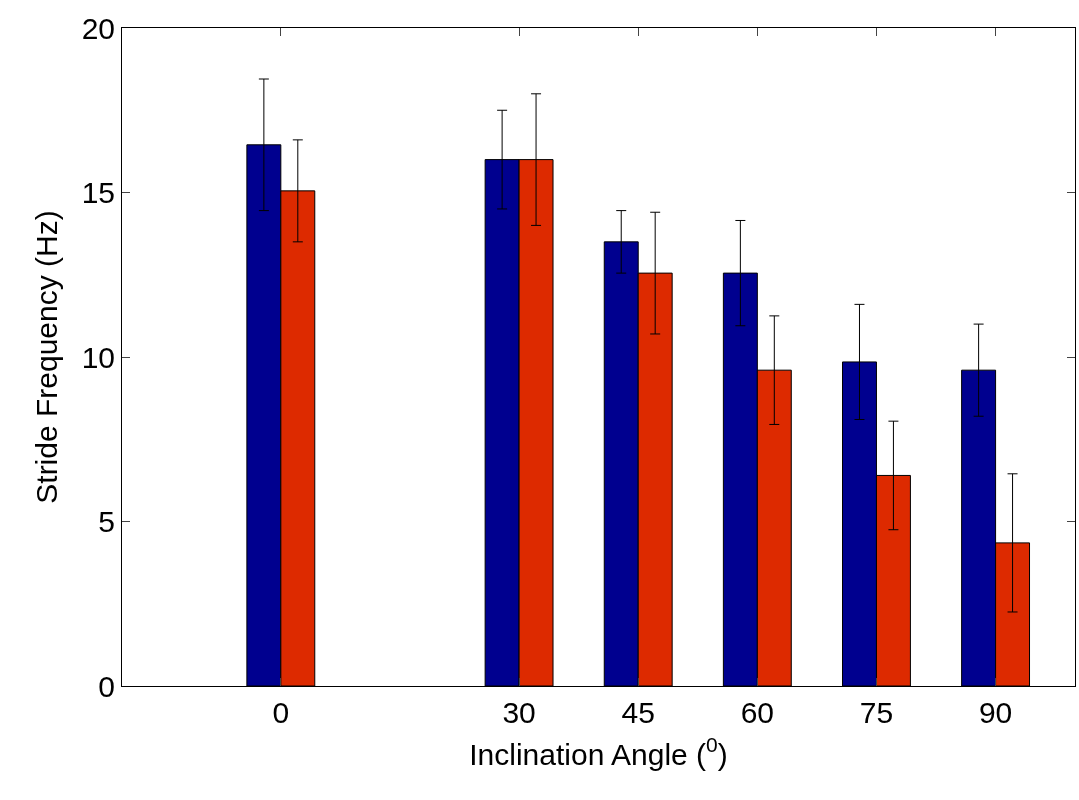 The image size is (1079, 800). I want to click on x-tick-label: 60, so click(757, 712).